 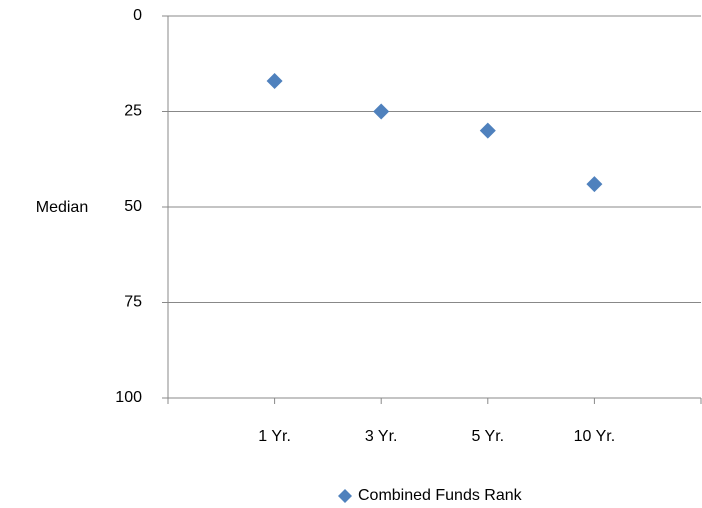 What do you see at coordinates (440, 495) in the screenshot?
I see `legend-label: Combined Funds Rank` at bounding box center [440, 495].